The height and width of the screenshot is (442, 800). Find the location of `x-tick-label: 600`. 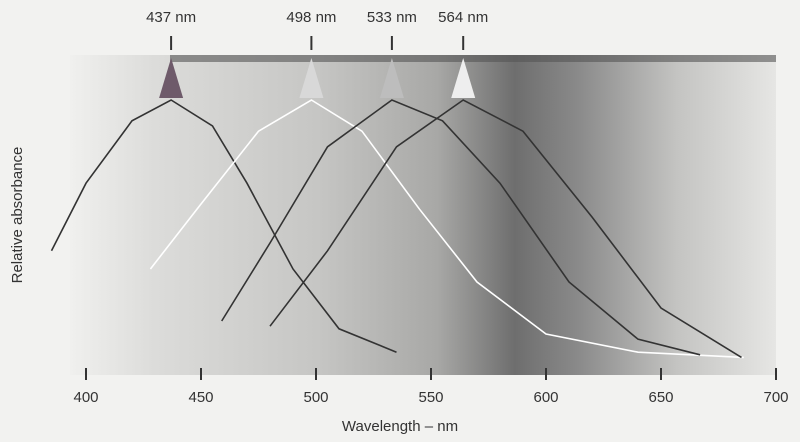

x-tick-label: 600 is located at coordinates (545, 397).